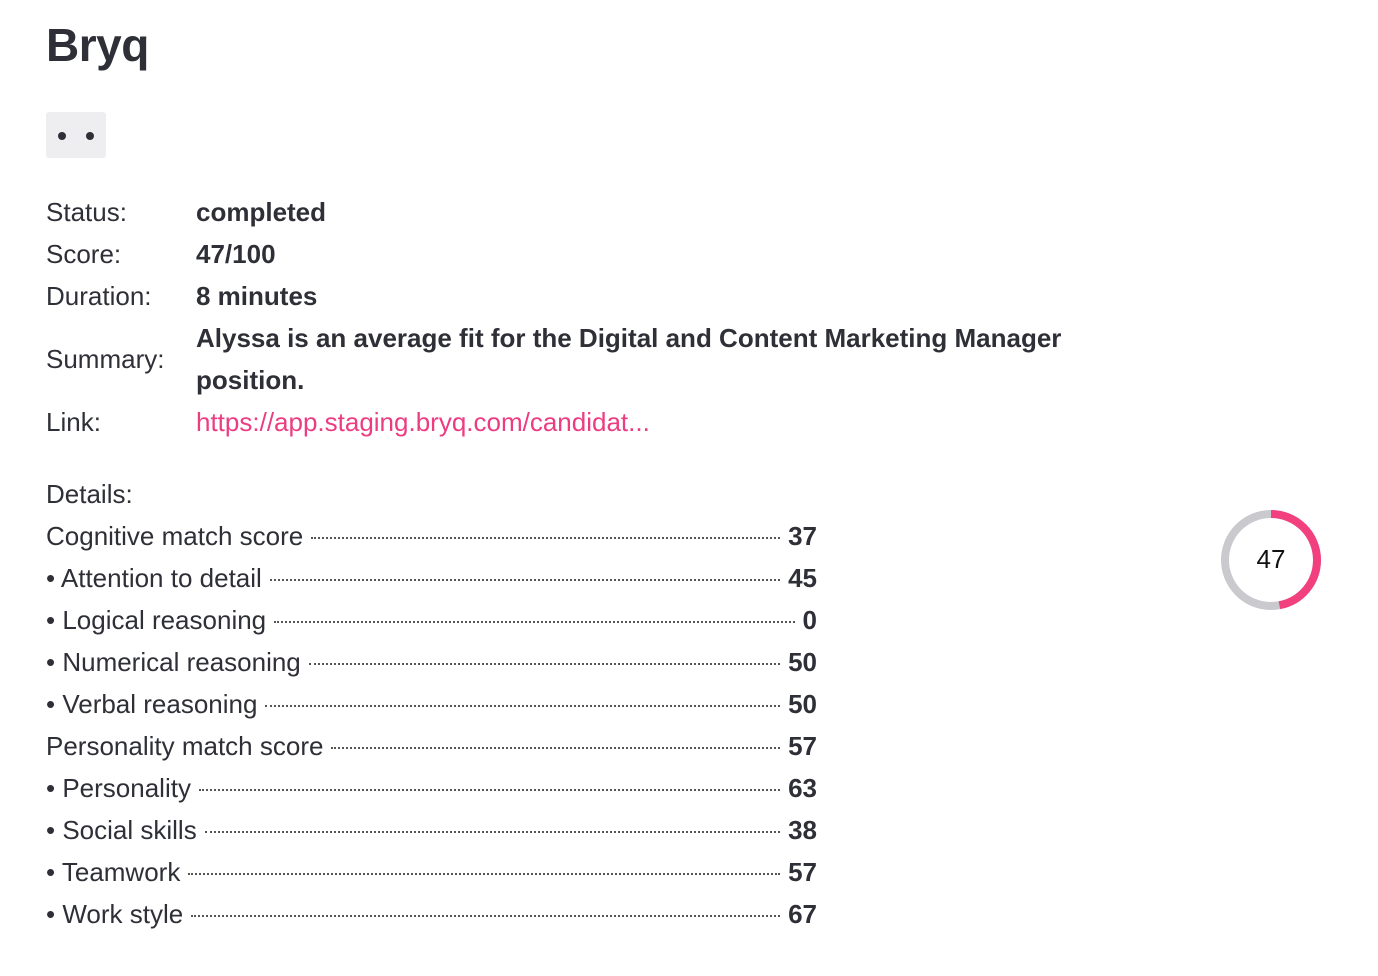 The height and width of the screenshot is (976, 1378). What do you see at coordinates (802, 788) in the screenshot?
I see `detail-value: 63` at bounding box center [802, 788].